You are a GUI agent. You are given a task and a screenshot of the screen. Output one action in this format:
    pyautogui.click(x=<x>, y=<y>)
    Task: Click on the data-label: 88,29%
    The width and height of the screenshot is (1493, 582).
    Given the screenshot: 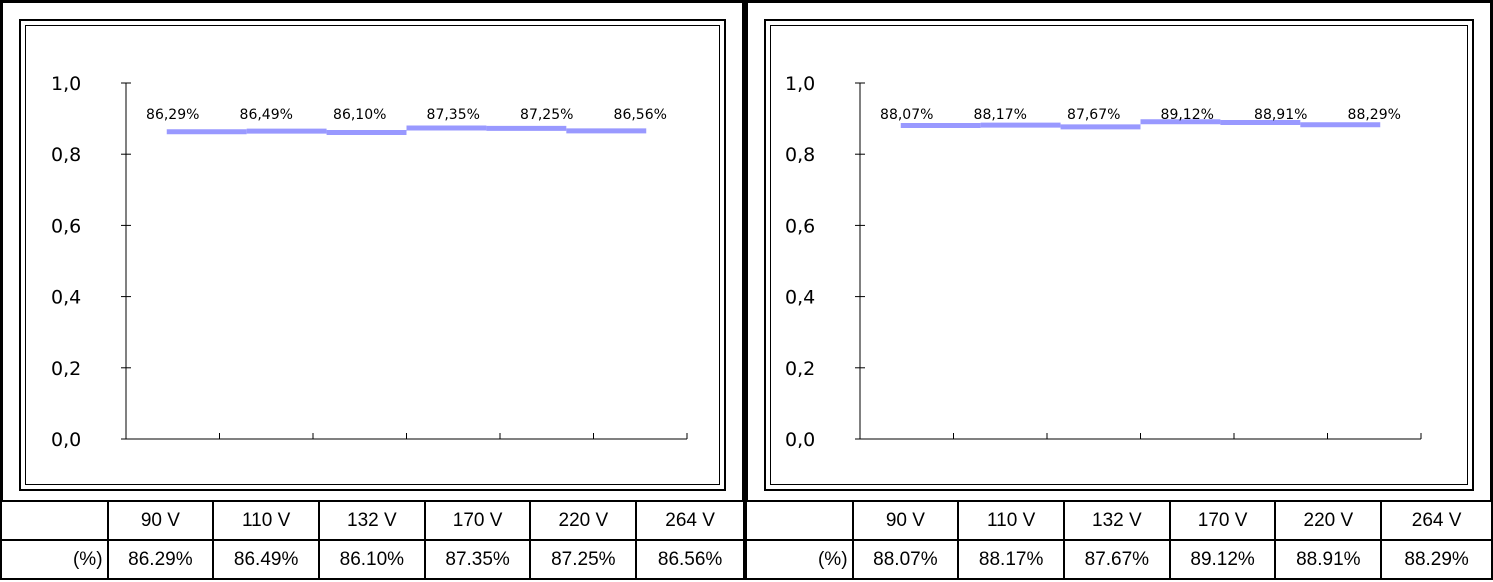 What is the action you would take?
    pyautogui.click(x=1374, y=115)
    